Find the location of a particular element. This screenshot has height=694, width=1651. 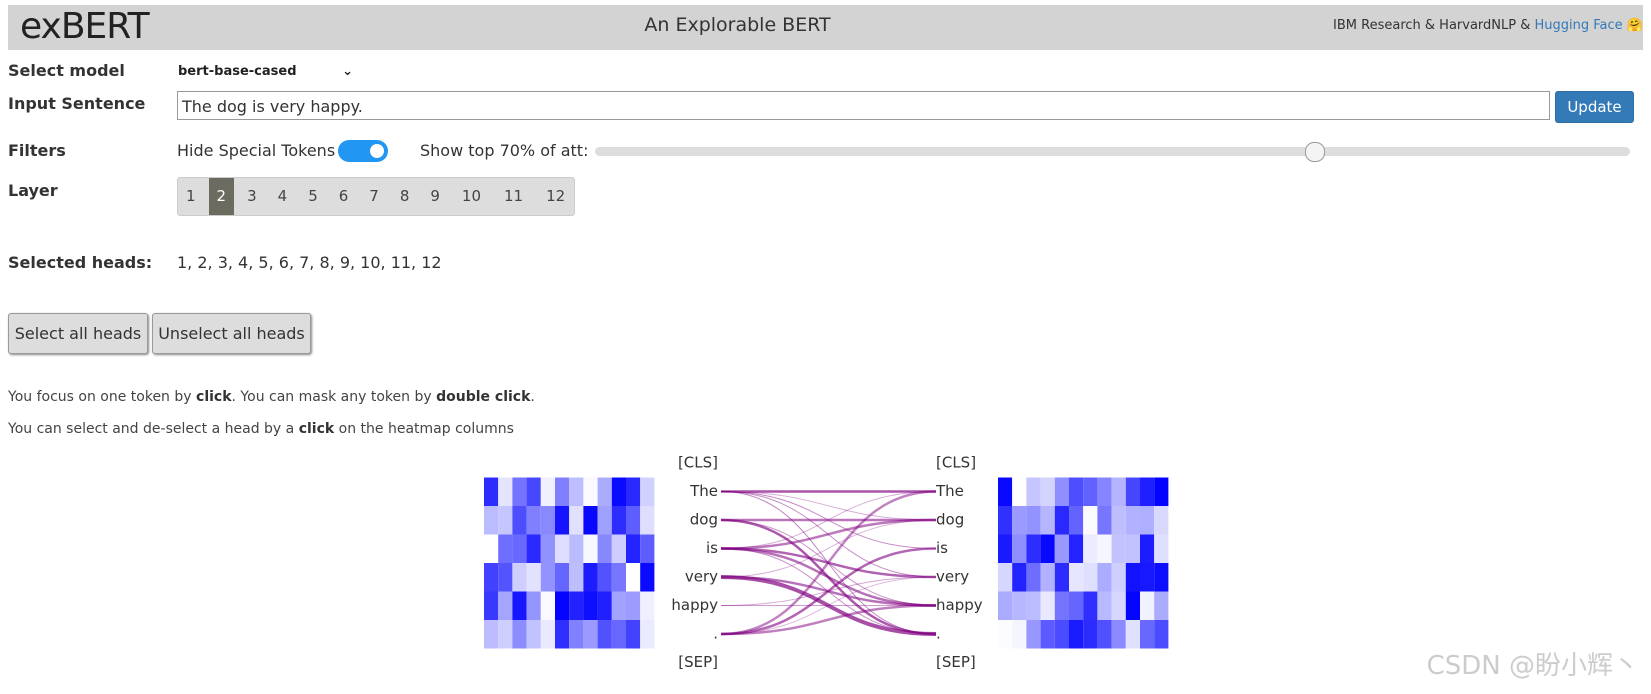

toggle is located at coordinates (363, 151).